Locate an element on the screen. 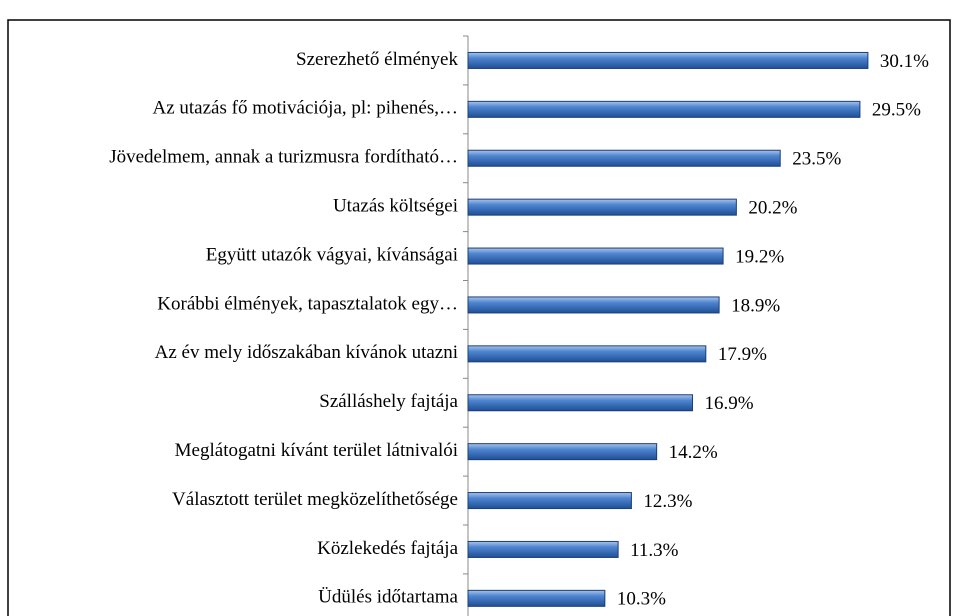  category-label: Választott terület megközelíthetősége is located at coordinates (315, 499).